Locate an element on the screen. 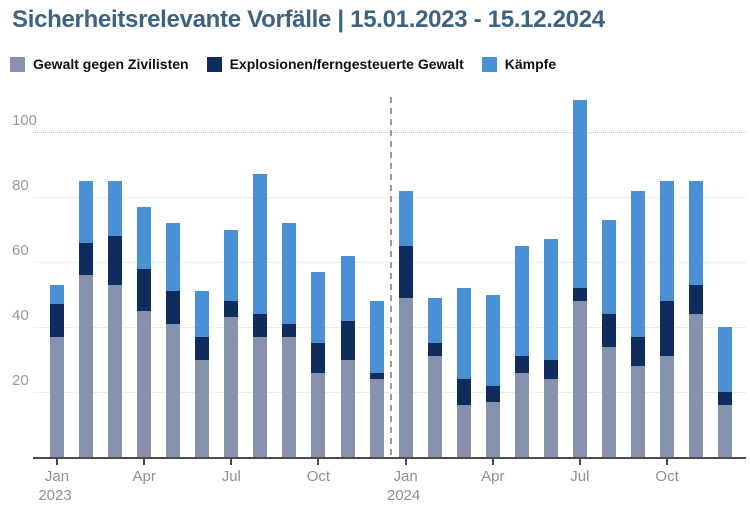 The height and width of the screenshot is (523, 750). legend-swatch-blue-icon is located at coordinates (489, 64).